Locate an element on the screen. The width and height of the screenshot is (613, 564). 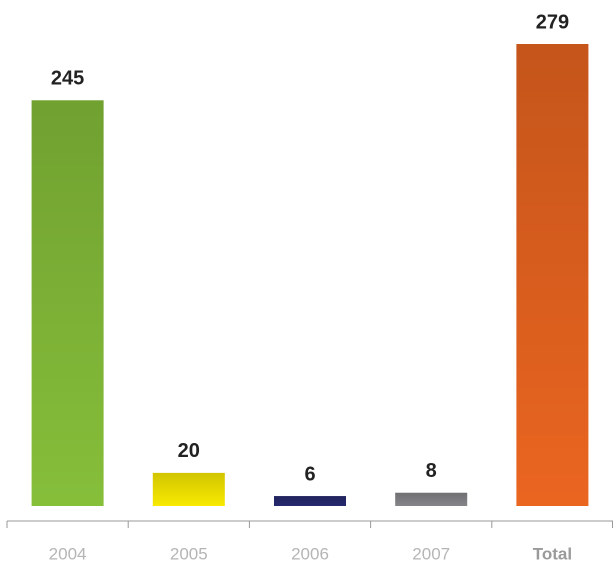
x-tick-label: 2004 is located at coordinates (68, 553).